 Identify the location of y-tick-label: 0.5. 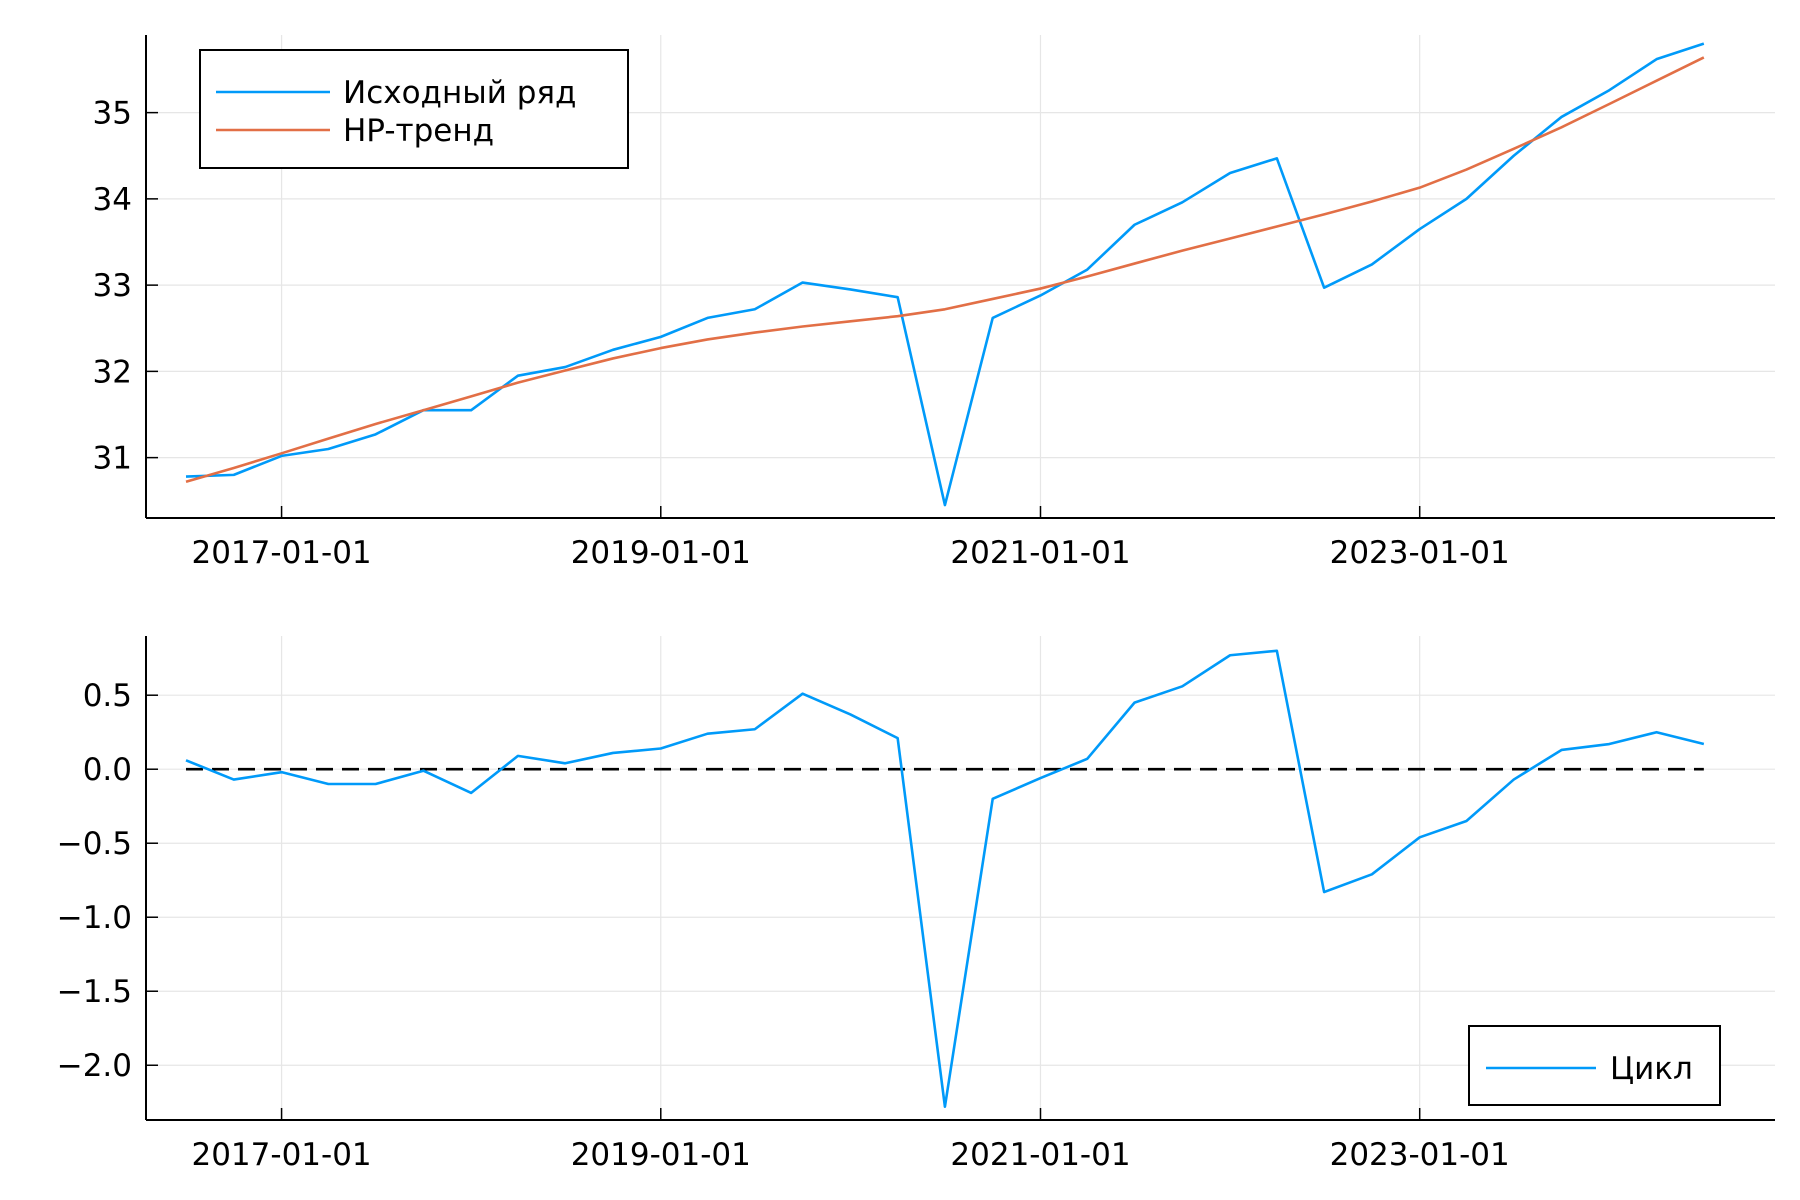
(107, 696).